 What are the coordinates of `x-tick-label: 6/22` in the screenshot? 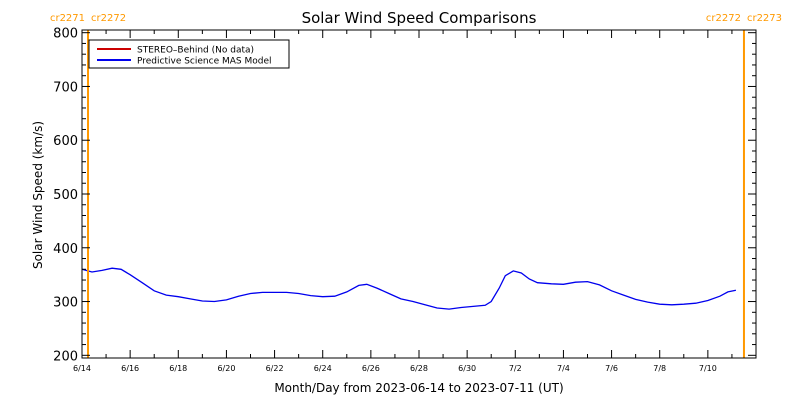 It's located at (275, 368).